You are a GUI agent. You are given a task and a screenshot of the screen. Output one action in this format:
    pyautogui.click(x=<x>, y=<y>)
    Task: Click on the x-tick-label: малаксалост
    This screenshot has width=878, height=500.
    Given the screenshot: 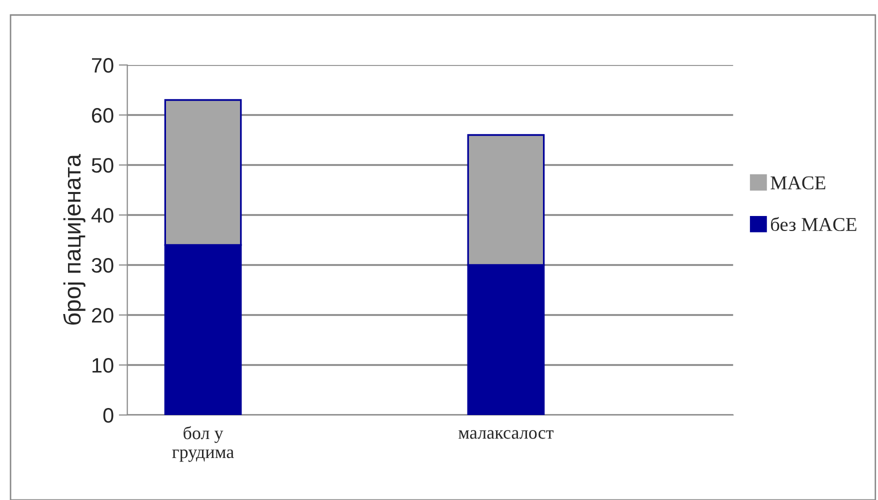 What is the action you would take?
    pyautogui.click(x=506, y=434)
    